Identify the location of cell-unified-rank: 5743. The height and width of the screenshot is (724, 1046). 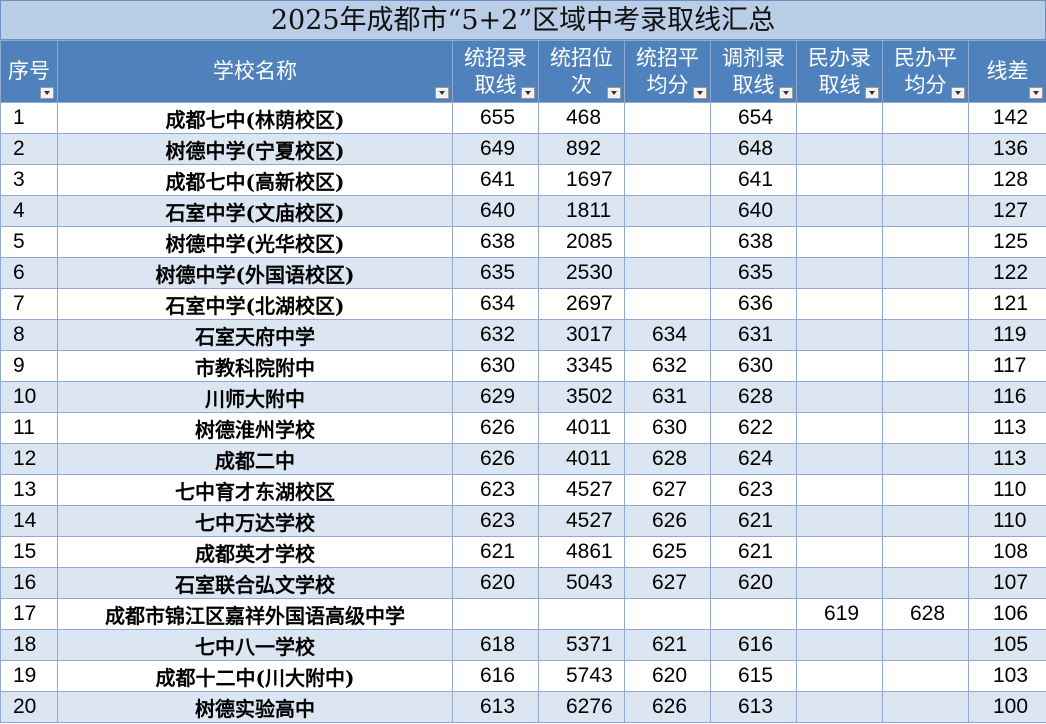
(581, 676).